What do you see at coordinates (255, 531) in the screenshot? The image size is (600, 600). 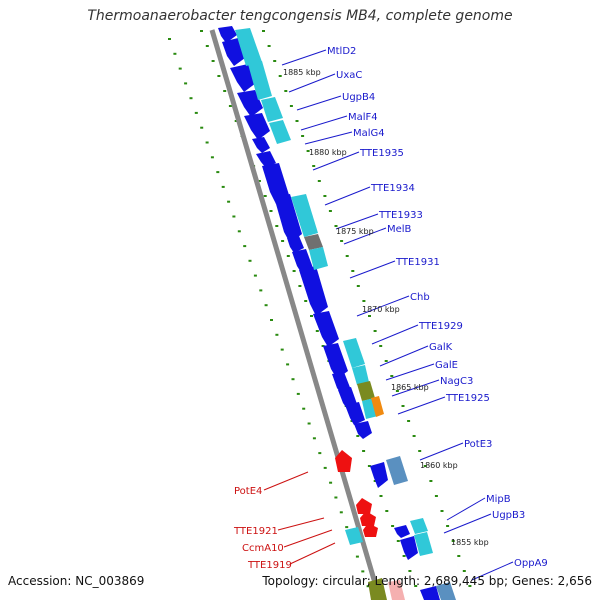 I see `gene-label: TTE1921` at bounding box center [255, 531].